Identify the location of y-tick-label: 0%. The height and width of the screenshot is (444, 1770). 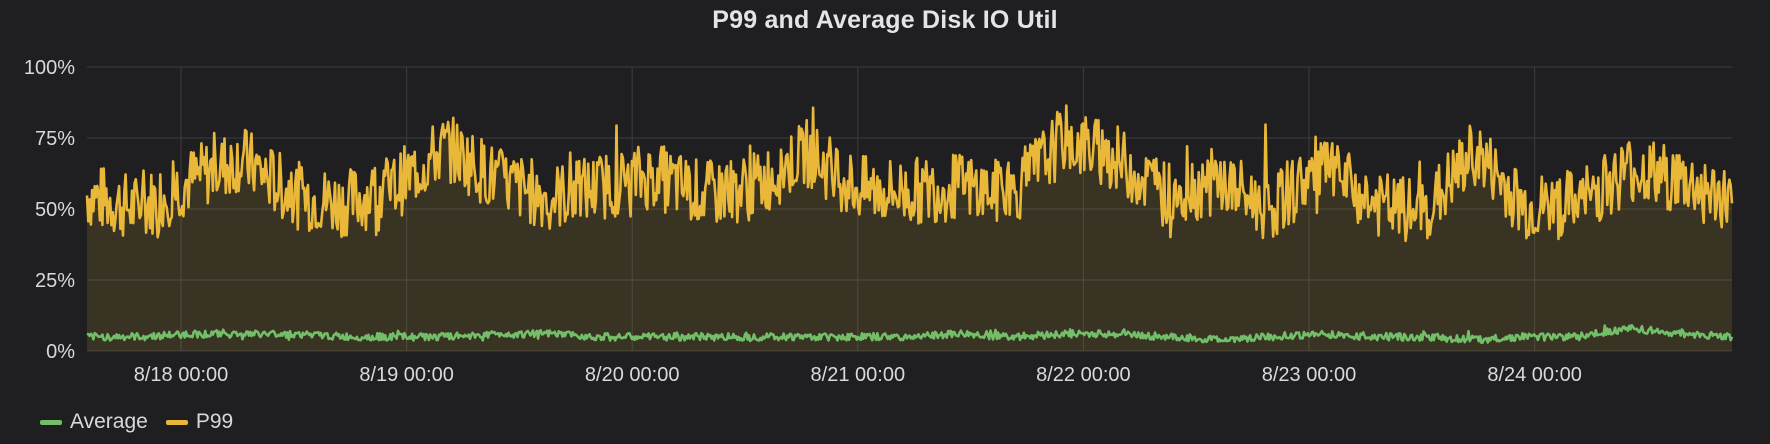
(60, 352).